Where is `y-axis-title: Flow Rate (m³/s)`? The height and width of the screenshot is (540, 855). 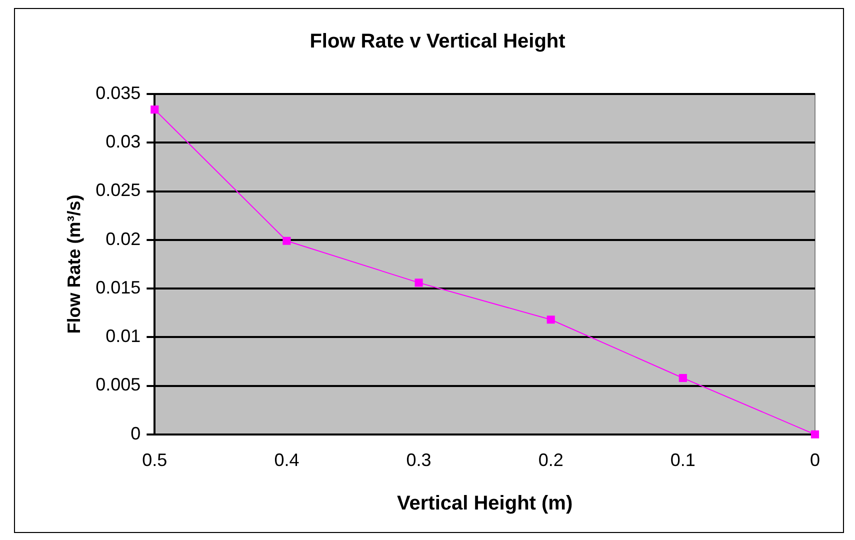 y-axis-title: Flow Rate (m³/s) is located at coordinates (74, 264).